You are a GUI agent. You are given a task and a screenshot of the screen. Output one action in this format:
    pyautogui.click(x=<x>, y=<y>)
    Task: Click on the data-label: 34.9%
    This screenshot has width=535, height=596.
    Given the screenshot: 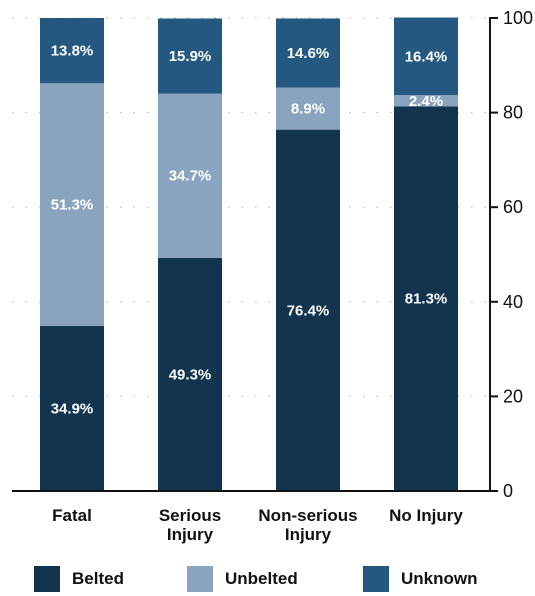 What is the action you would take?
    pyautogui.click(x=72, y=408)
    